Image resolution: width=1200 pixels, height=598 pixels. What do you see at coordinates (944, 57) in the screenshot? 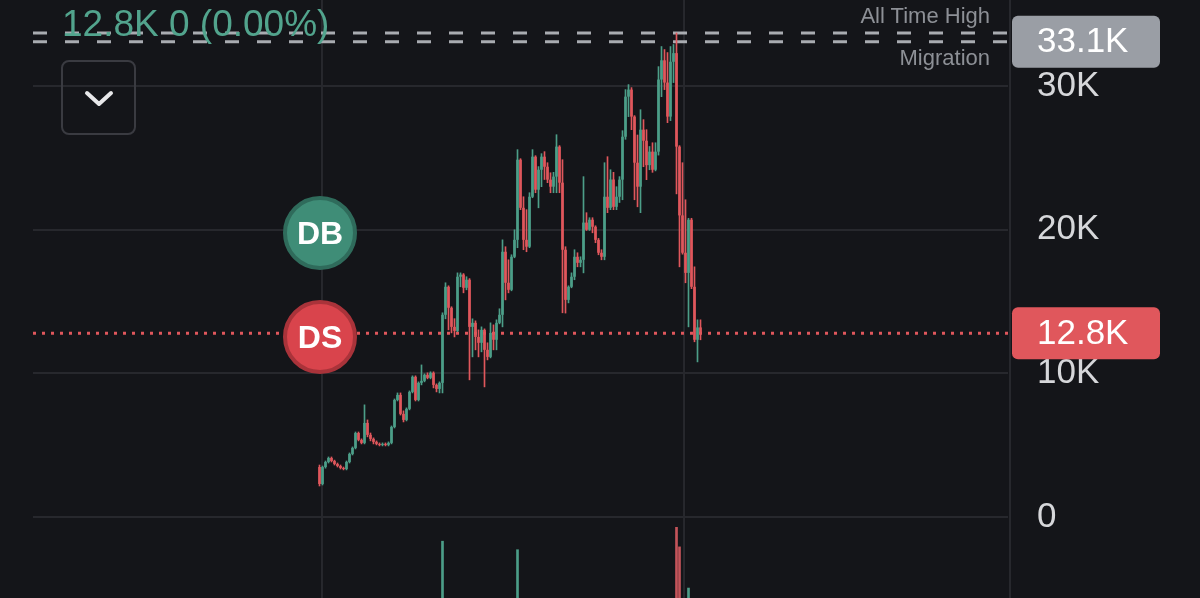
I see `ref-line-label: Migration` at bounding box center [944, 57].